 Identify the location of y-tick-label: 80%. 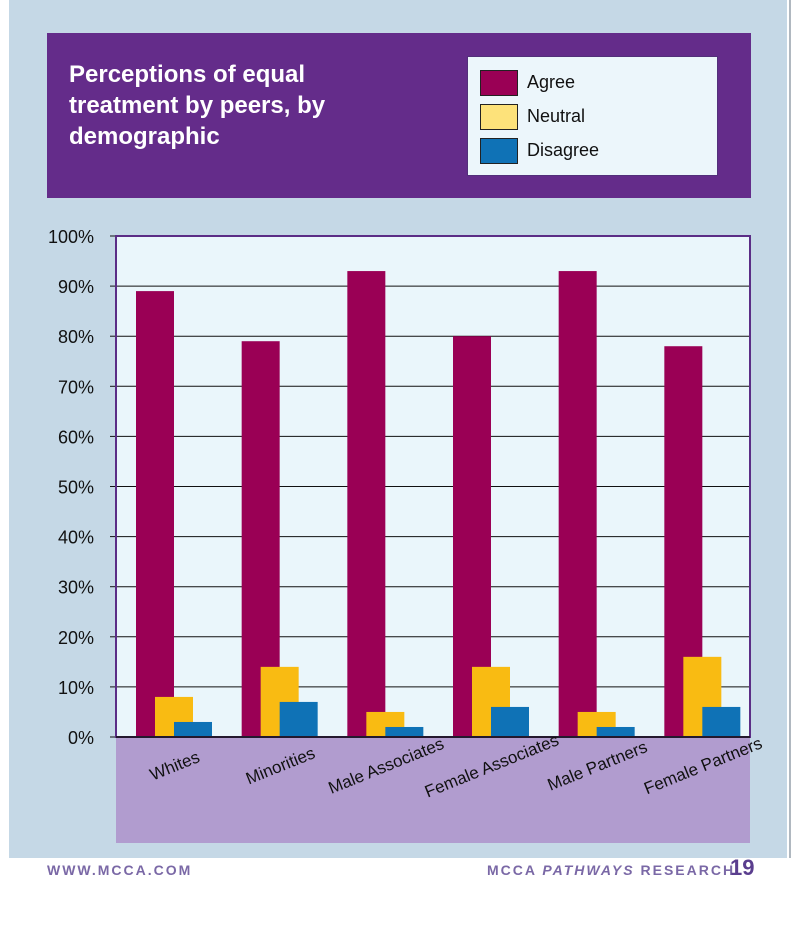
(76, 337).